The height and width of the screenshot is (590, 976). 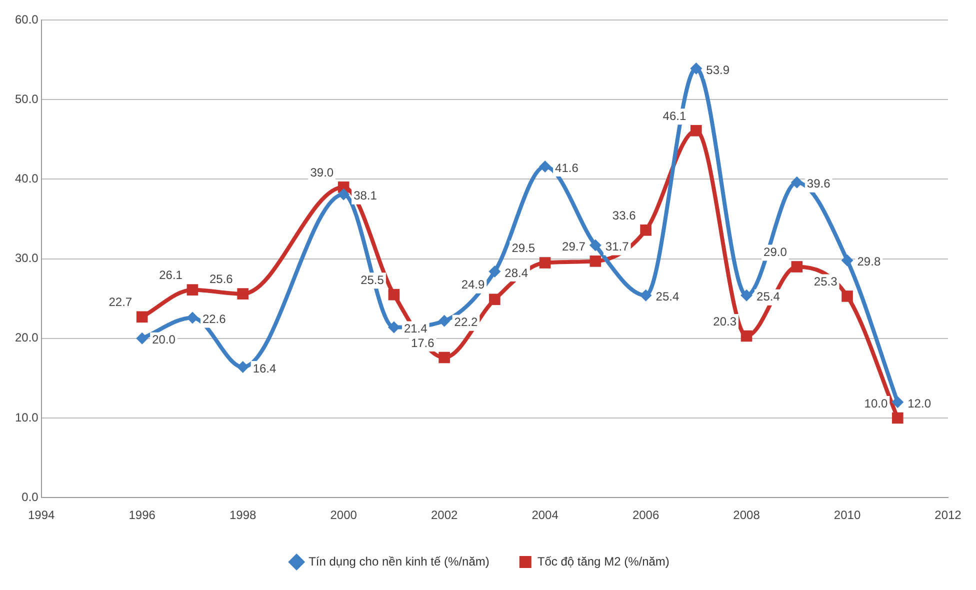 What do you see at coordinates (26, 258) in the screenshot?
I see `y-tick-label: 30.0` at bounding box center [26, 258].